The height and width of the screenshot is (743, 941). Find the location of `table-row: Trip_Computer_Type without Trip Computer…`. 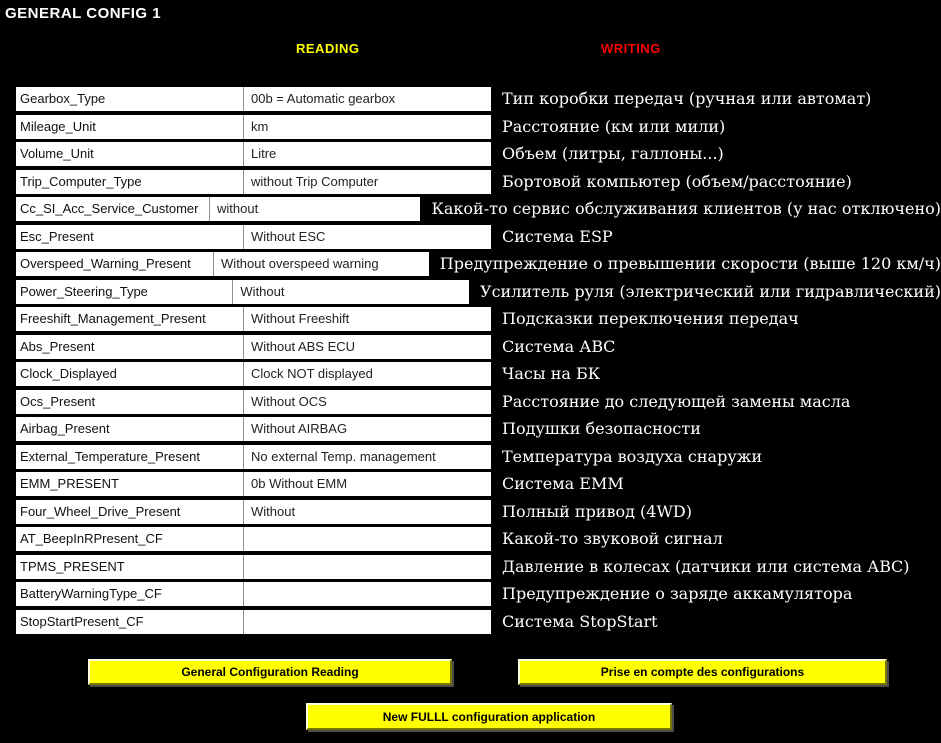

table-row: Trip_Computer_Type without Trip Computer… is located at coordinates (478, 181).